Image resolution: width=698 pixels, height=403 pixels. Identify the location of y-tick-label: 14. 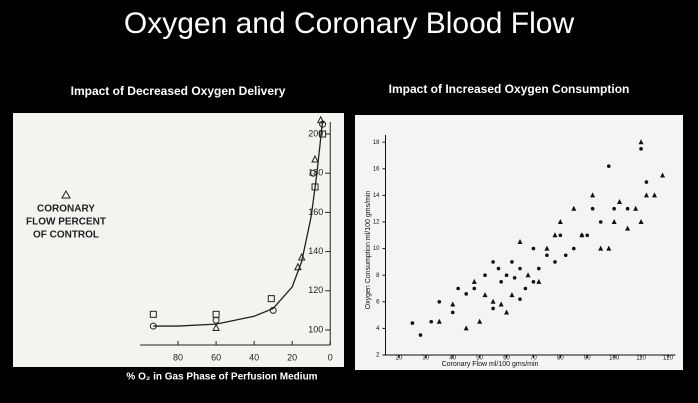
(376, 196).